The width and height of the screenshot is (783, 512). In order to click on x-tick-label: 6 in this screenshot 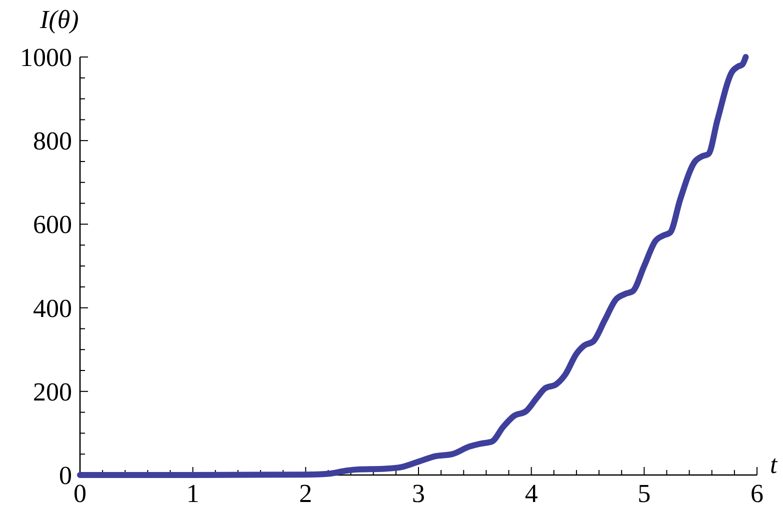, I will do `click(757, 493)`.